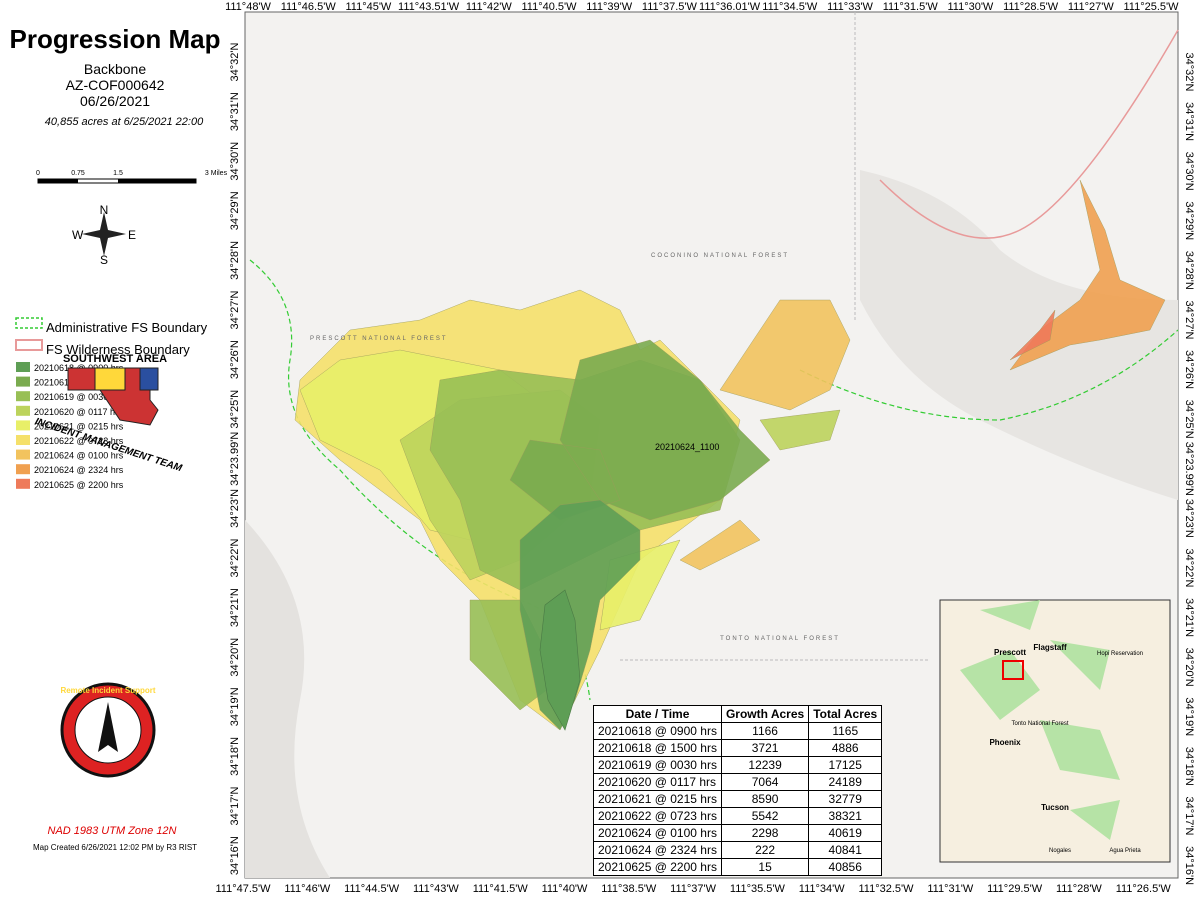 The height and width of the screenshot is (900, 1200). I want to click on compass-rose, so click(104, 234).